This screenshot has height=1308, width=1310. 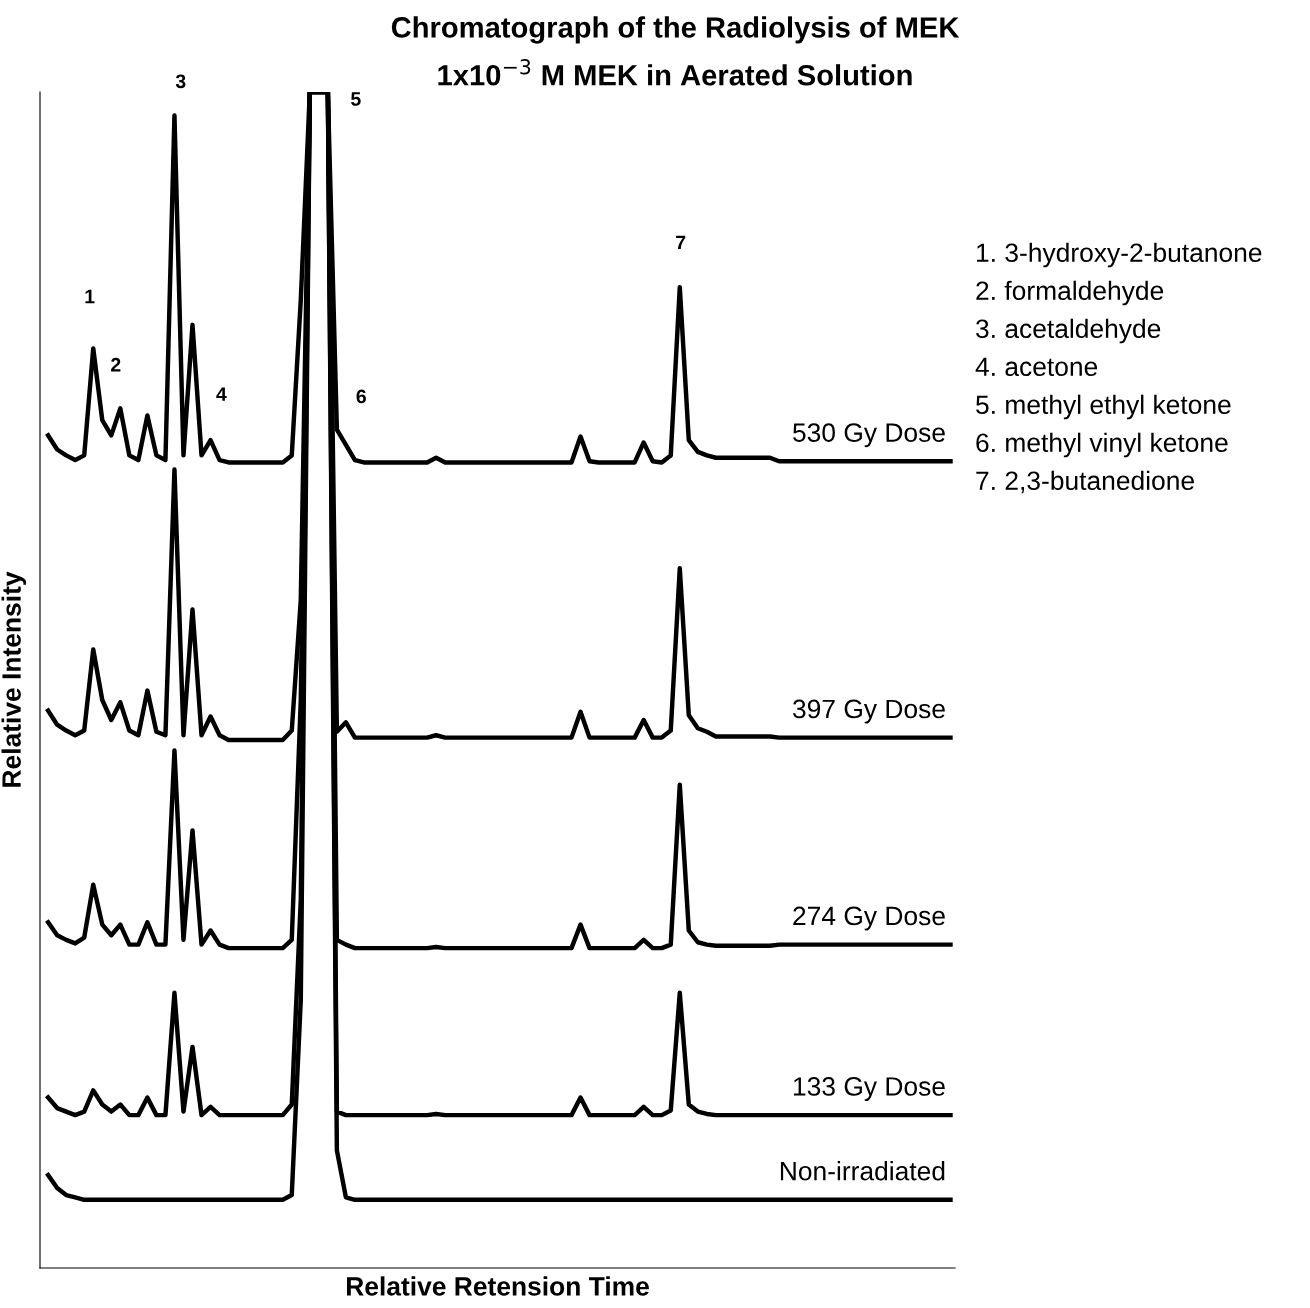 What do you see at coordinates (675, 72) in the screenshot?
I see `chart-subtitle: 1x10$^{−3}$ M MEK in Aerated Solution` at bounding box center [675, 72].